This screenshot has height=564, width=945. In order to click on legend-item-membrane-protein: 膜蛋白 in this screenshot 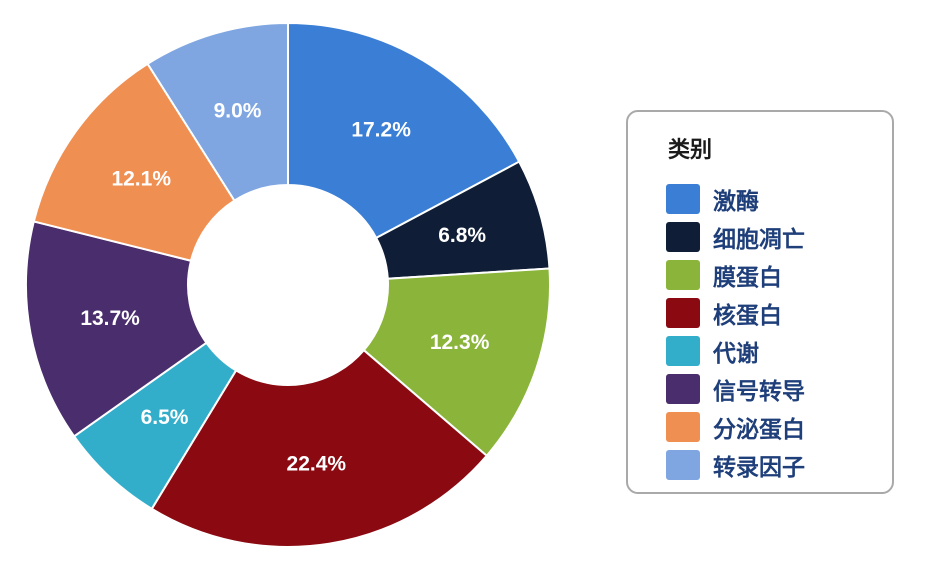, I will do `click(735, 275)`.